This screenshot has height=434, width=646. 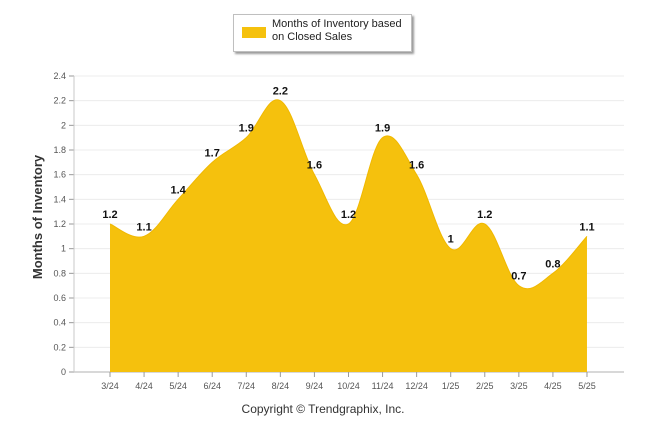 What do you see at coordinates (59, 323) in the screenshot?
I see `y-tick-label: 0.4` at bounding box center [59, 323].